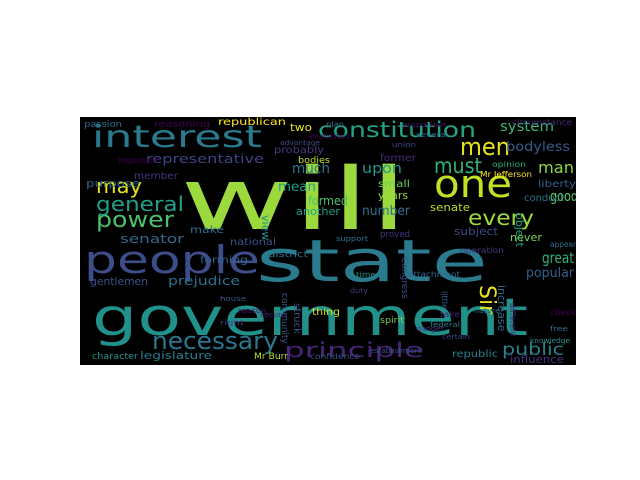  What do you see at coordinates (394, 184) in the screenshot?
I see `word-small: small` at bounding box center [394, 184].